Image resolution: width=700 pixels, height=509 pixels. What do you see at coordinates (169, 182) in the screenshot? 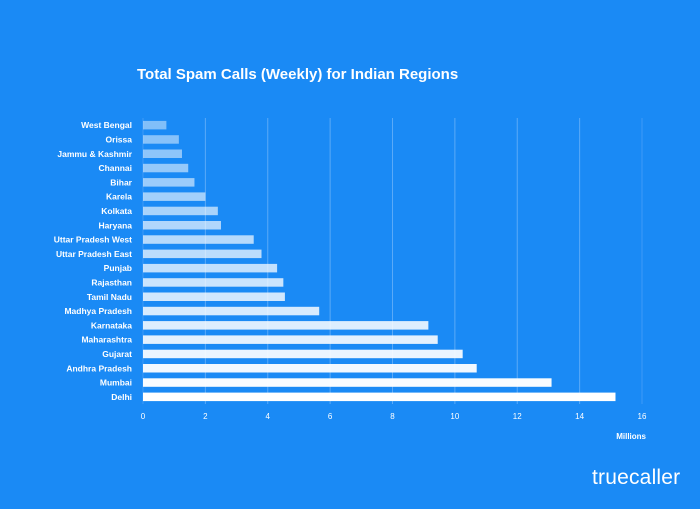
I see `bar-bihar` at bounding box center [169, 182].